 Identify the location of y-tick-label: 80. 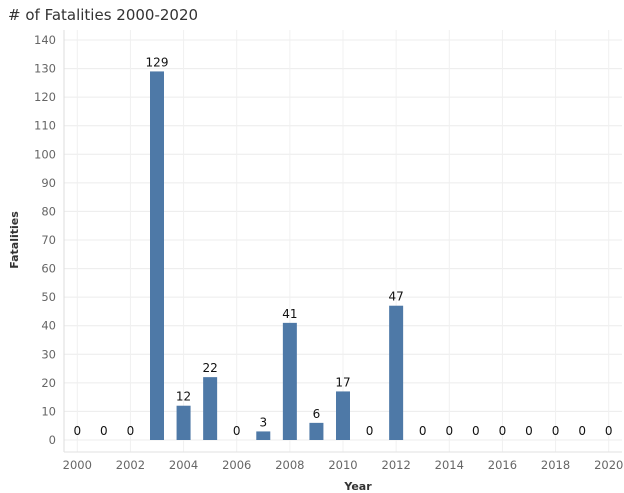
(48, 211).